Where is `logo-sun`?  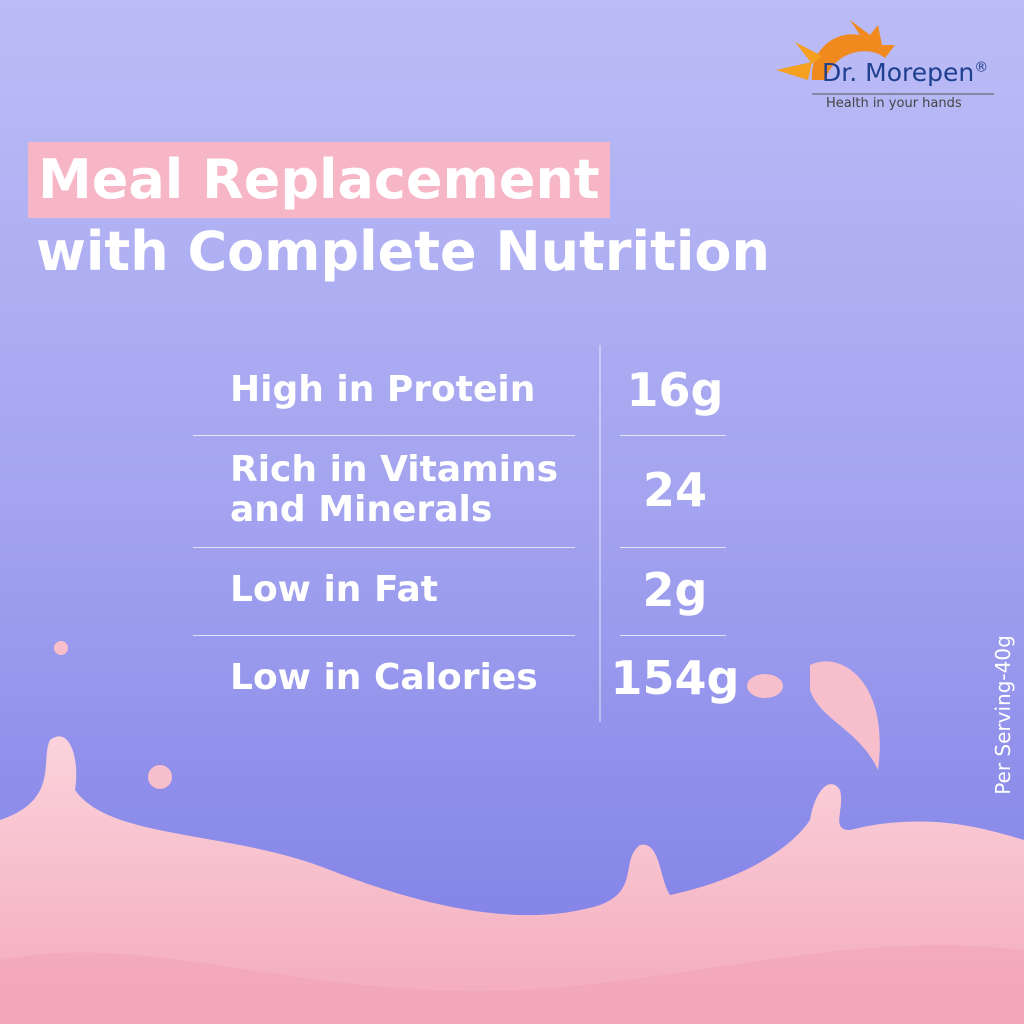
logo-sun is located at coordinates (835, 50).